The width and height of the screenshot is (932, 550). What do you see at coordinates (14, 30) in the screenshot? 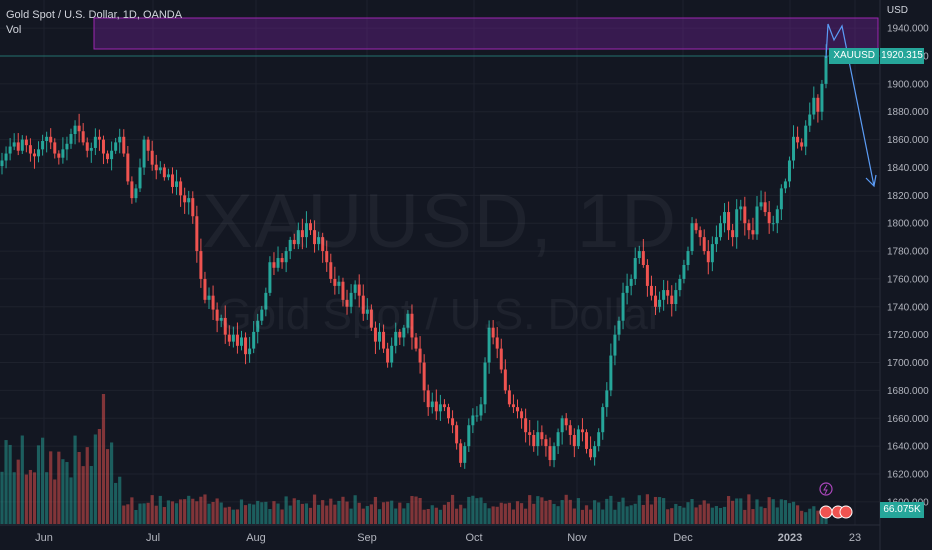
I see `volume-label: Vol` at bounding box center [14, 30].